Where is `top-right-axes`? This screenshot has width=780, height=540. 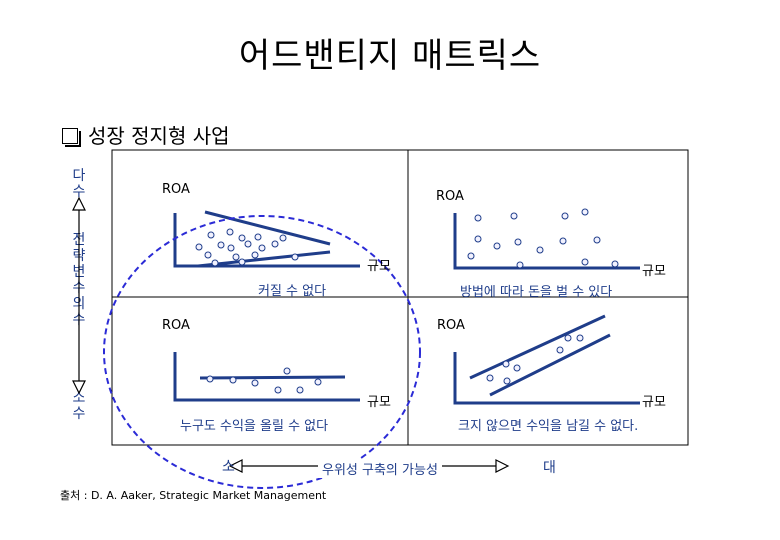 top-right-axes is located at coordinates (546, 241).